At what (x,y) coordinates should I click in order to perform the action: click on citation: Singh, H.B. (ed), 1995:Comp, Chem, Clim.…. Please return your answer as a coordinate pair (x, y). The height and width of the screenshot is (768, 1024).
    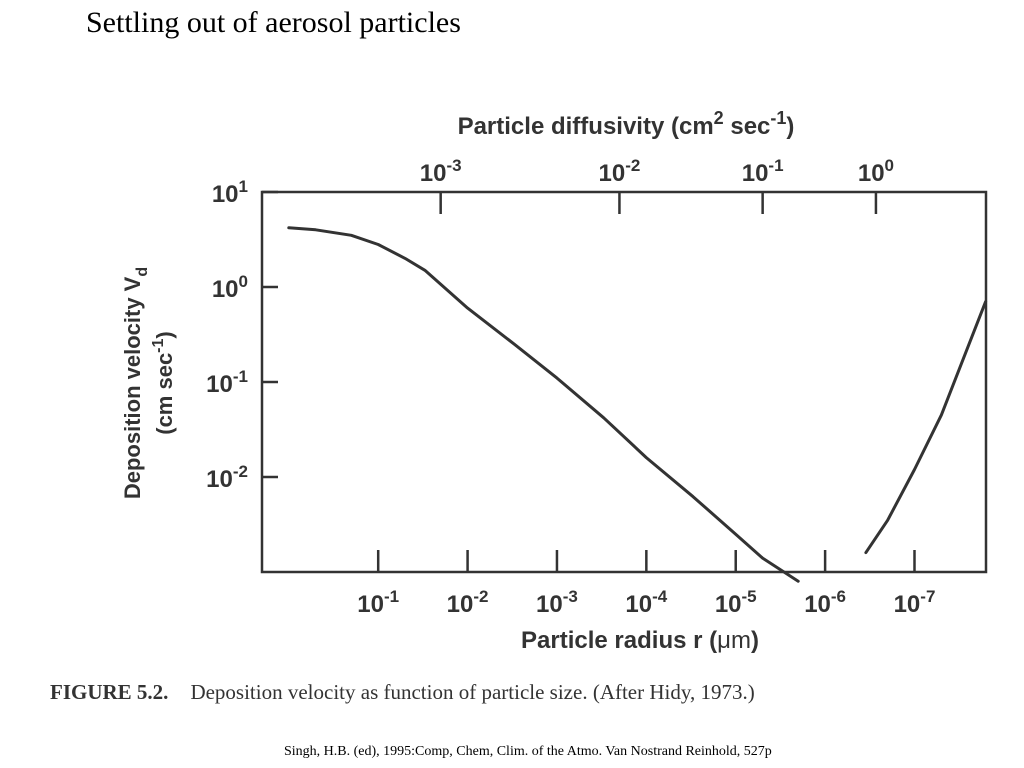
    Looking at the image, I should click on (528, 751).